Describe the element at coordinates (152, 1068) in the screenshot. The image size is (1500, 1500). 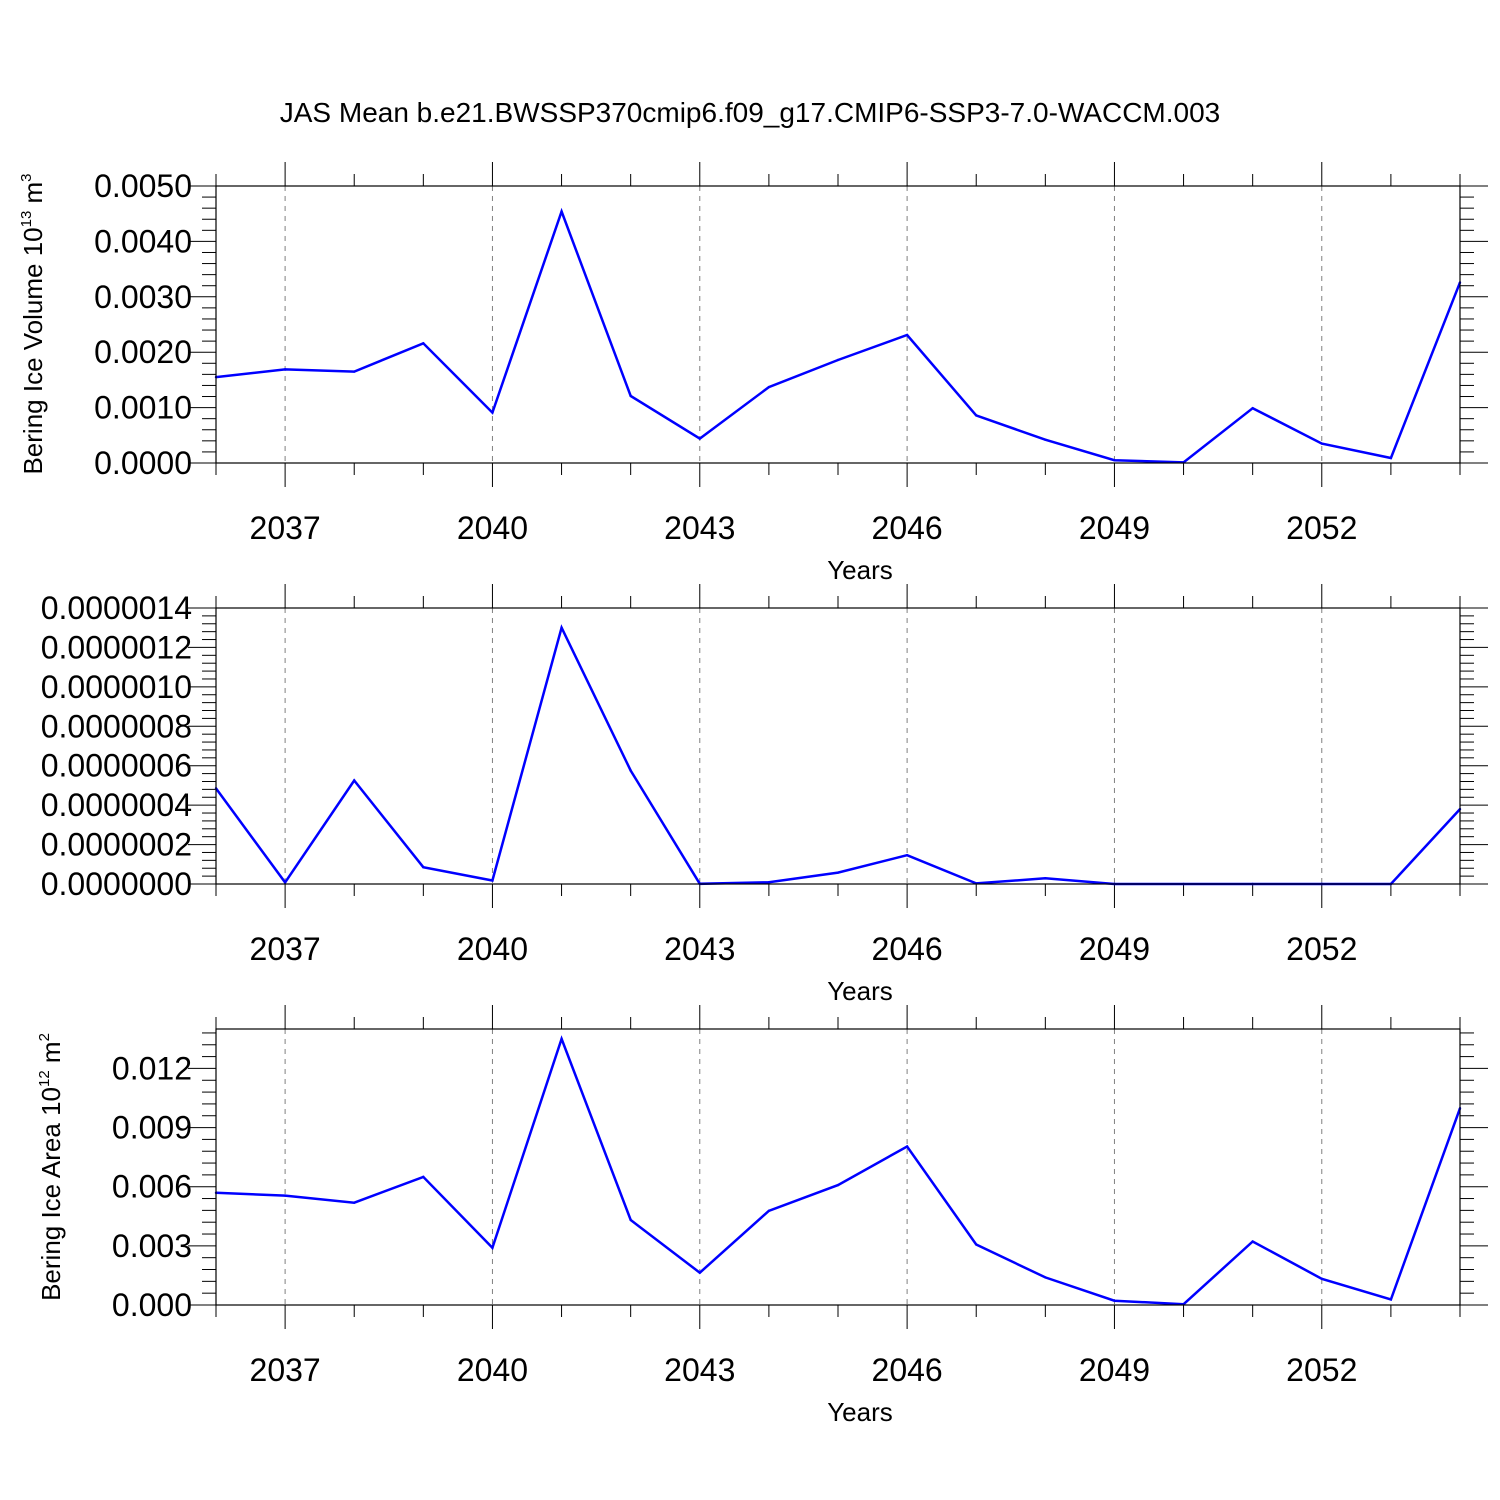
I see `y-tick-label: 0.012` at that location.